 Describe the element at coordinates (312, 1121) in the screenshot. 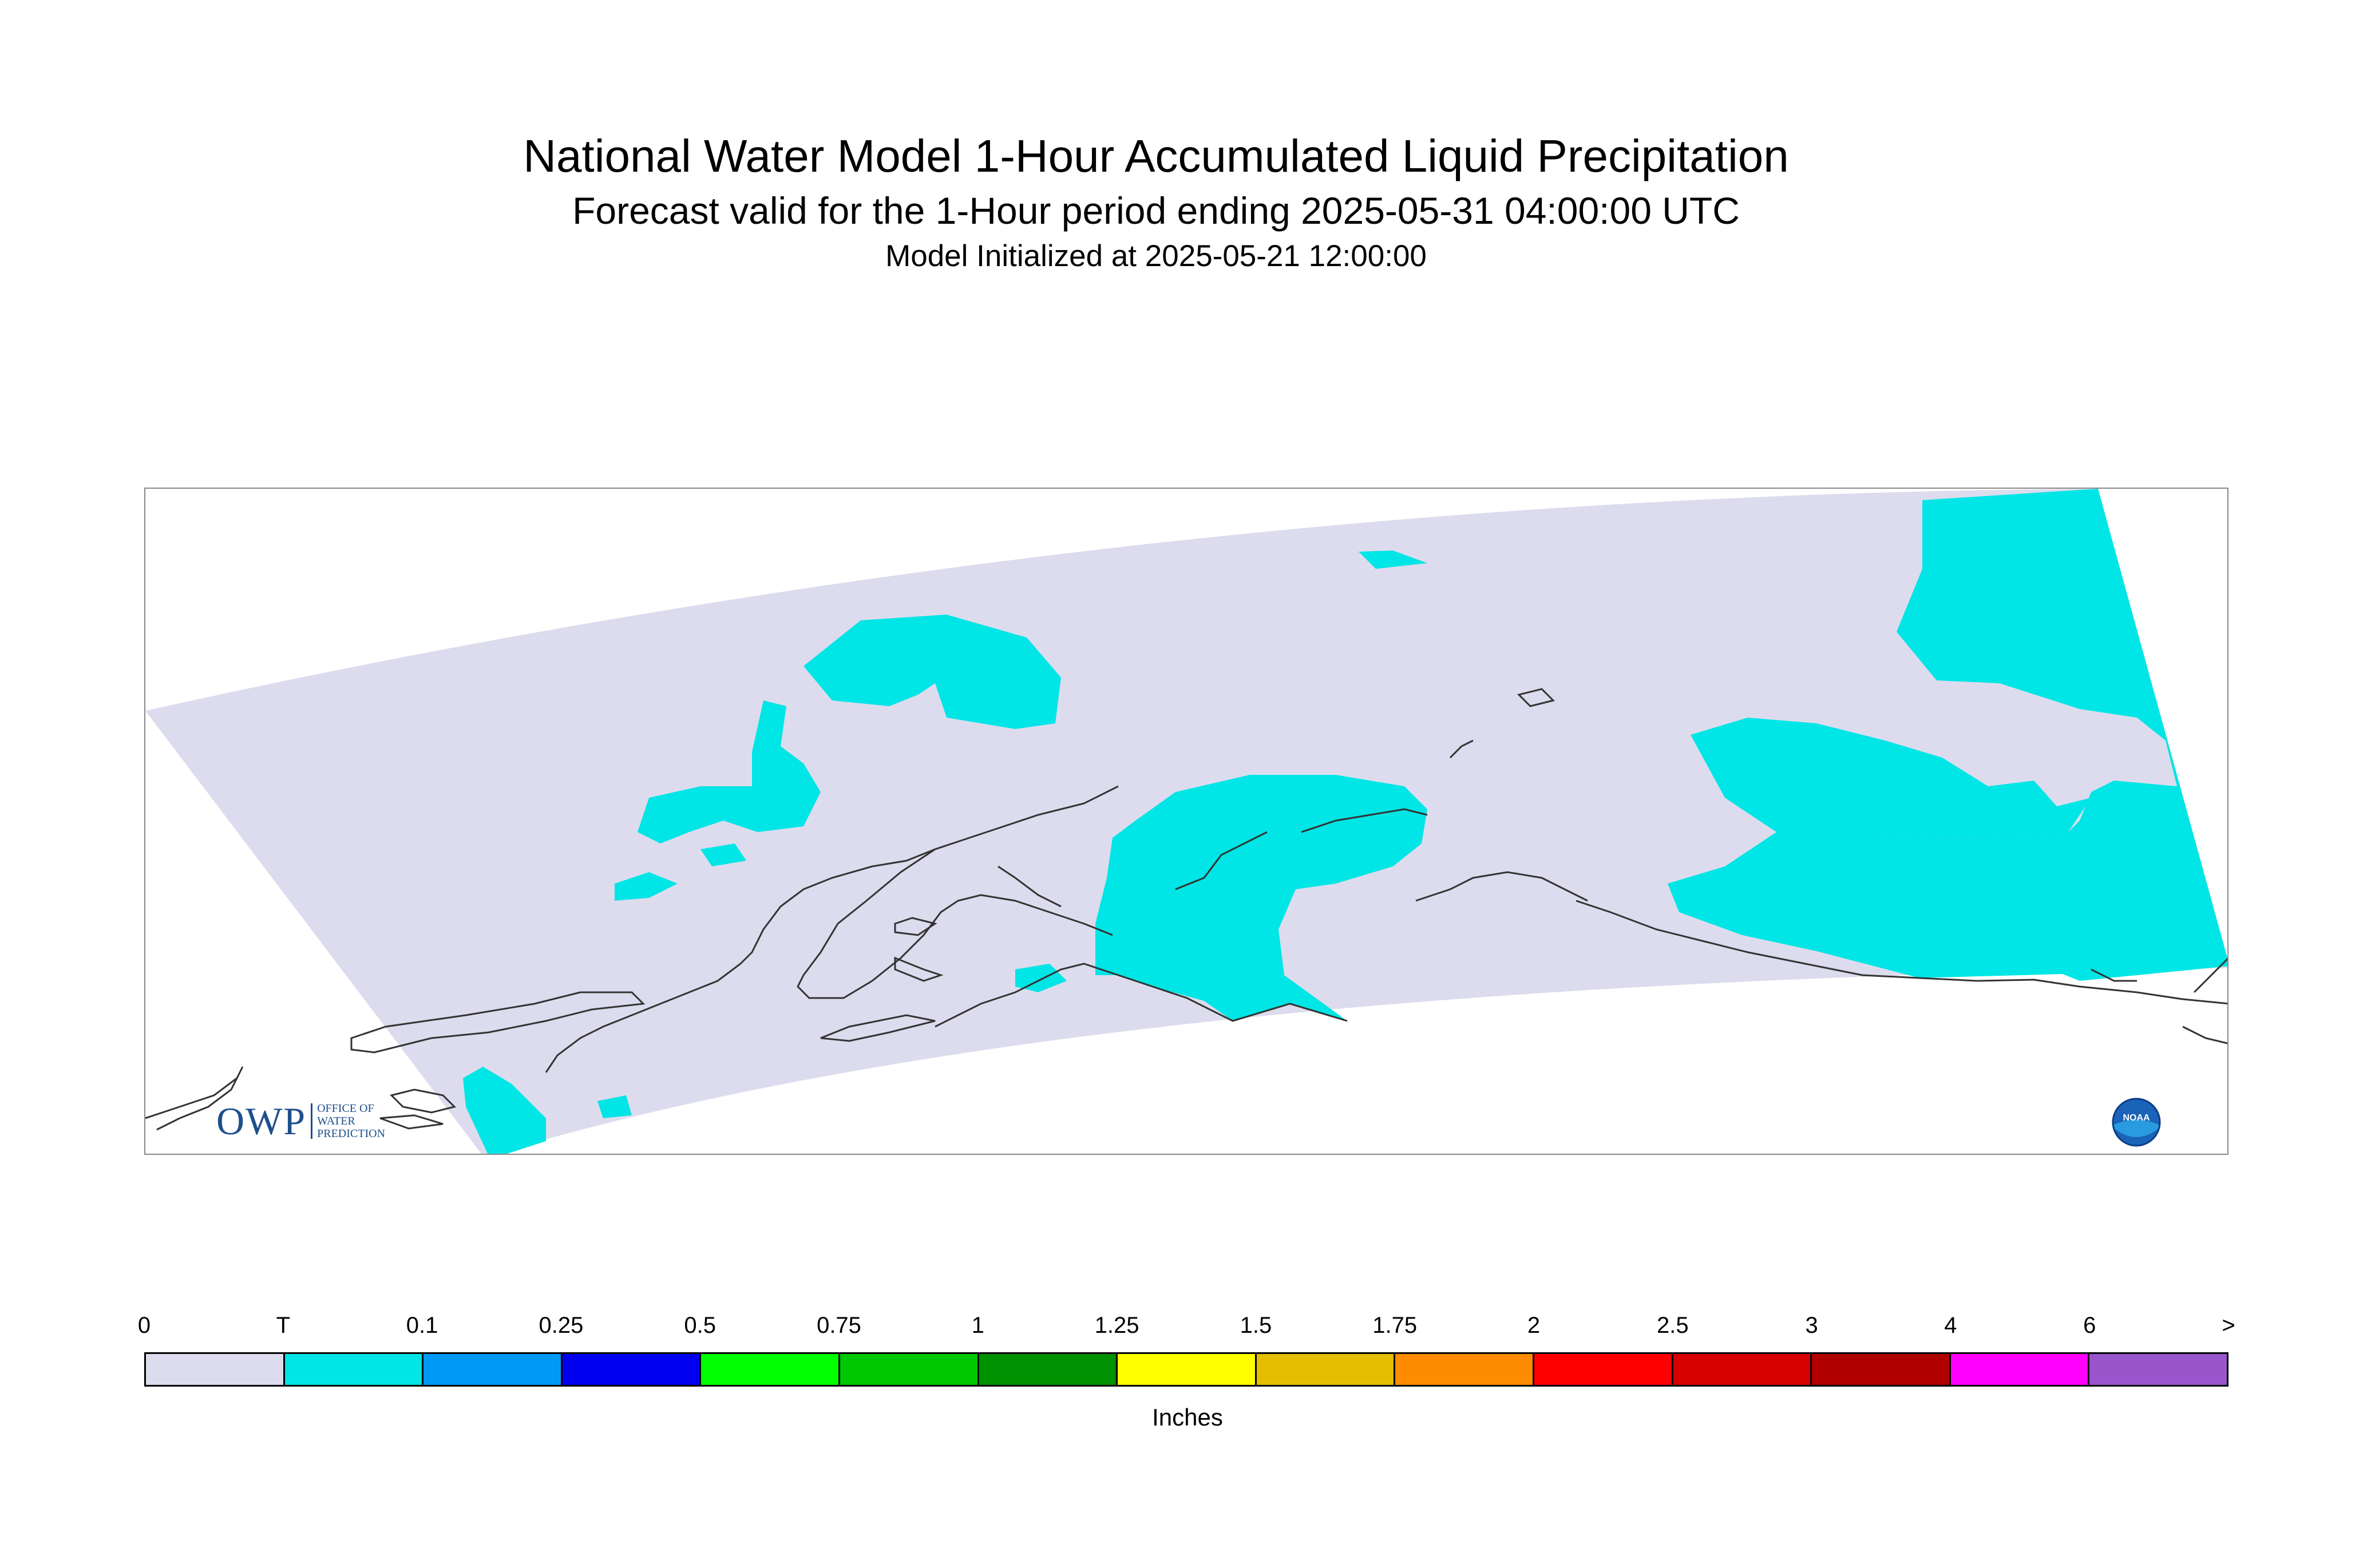

I see `owp-divider` at that location.